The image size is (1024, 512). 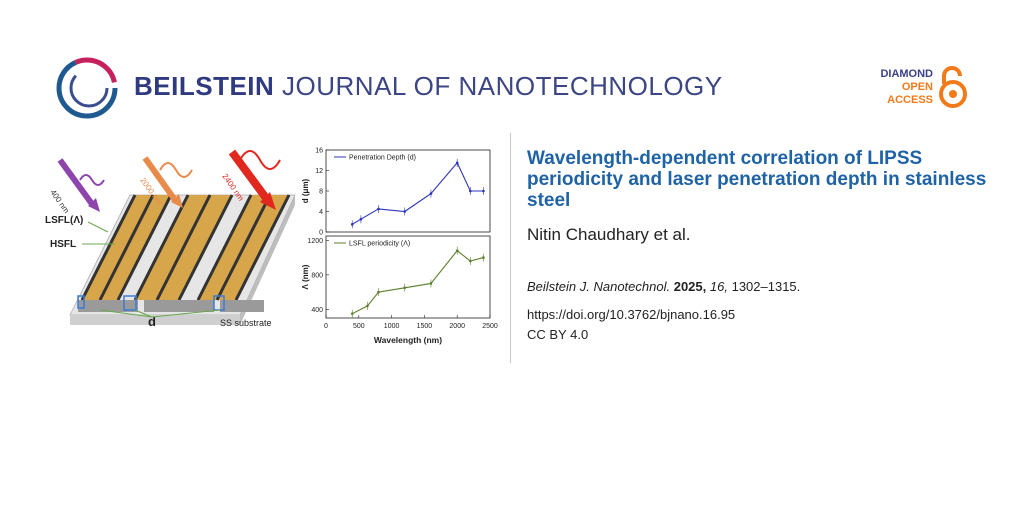 I want to click on label-substrate: SS substrate, so click(x=246, y=323).